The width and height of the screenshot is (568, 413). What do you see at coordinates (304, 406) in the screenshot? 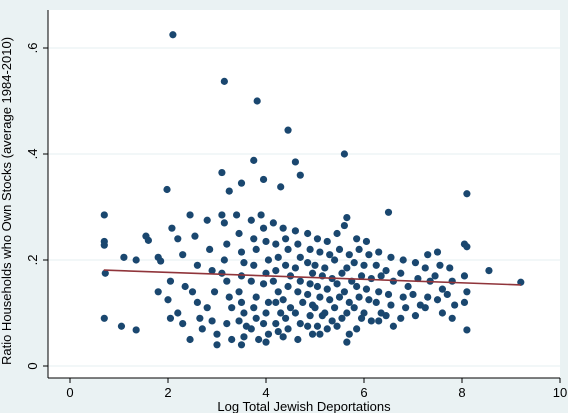
I see `x-axis-label: Log Total Jewish Deportations` at bounding box center [304, 406].